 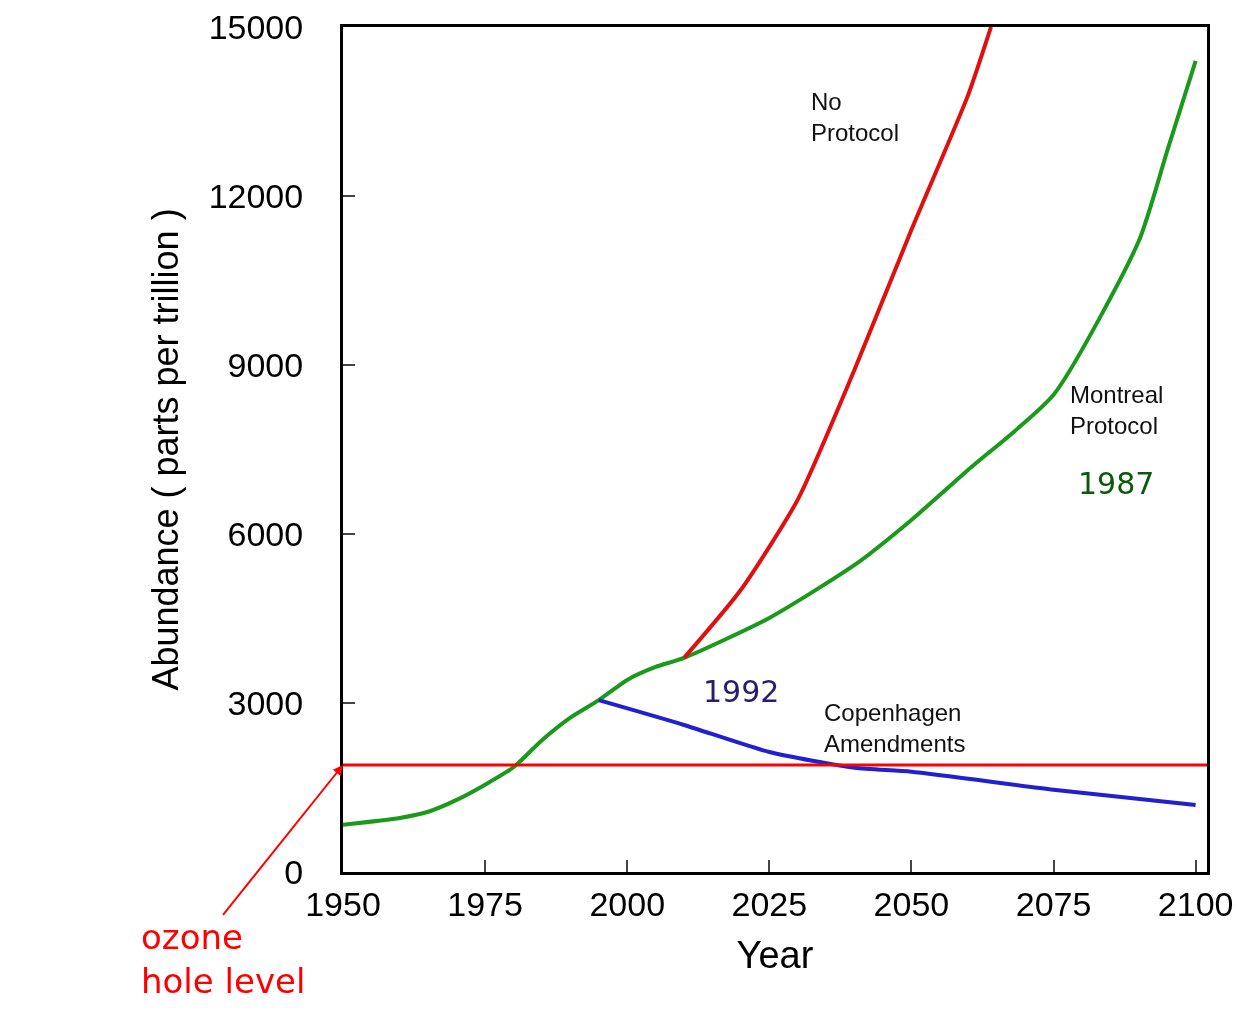 I want to click on annotation: 1987, so click(x=1116, y=483).